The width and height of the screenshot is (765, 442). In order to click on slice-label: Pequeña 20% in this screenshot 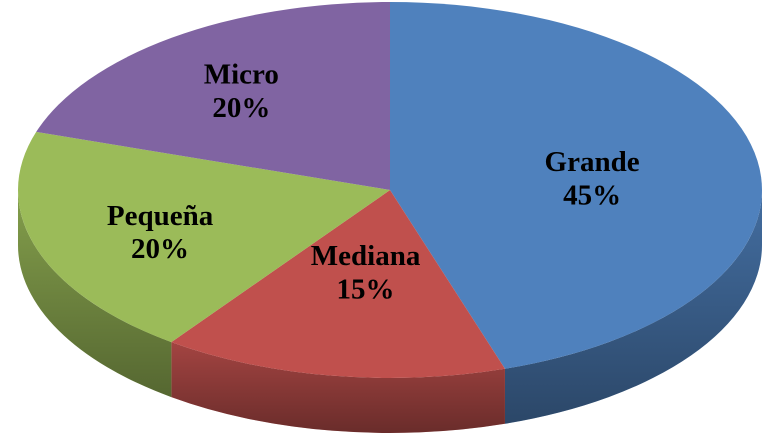, I will do `click(160, 232)`.